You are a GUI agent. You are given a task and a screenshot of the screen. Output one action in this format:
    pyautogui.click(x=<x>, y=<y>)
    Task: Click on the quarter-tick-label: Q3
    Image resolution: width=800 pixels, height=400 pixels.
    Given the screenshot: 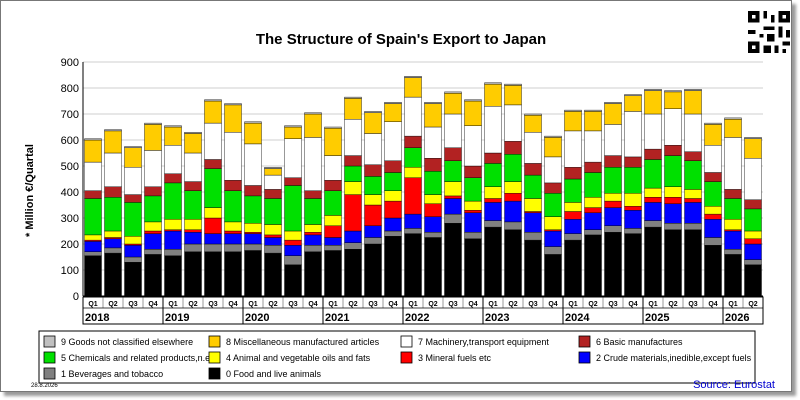 What is the action you would take?
    pyautogui.click(x=612, y=304)
    